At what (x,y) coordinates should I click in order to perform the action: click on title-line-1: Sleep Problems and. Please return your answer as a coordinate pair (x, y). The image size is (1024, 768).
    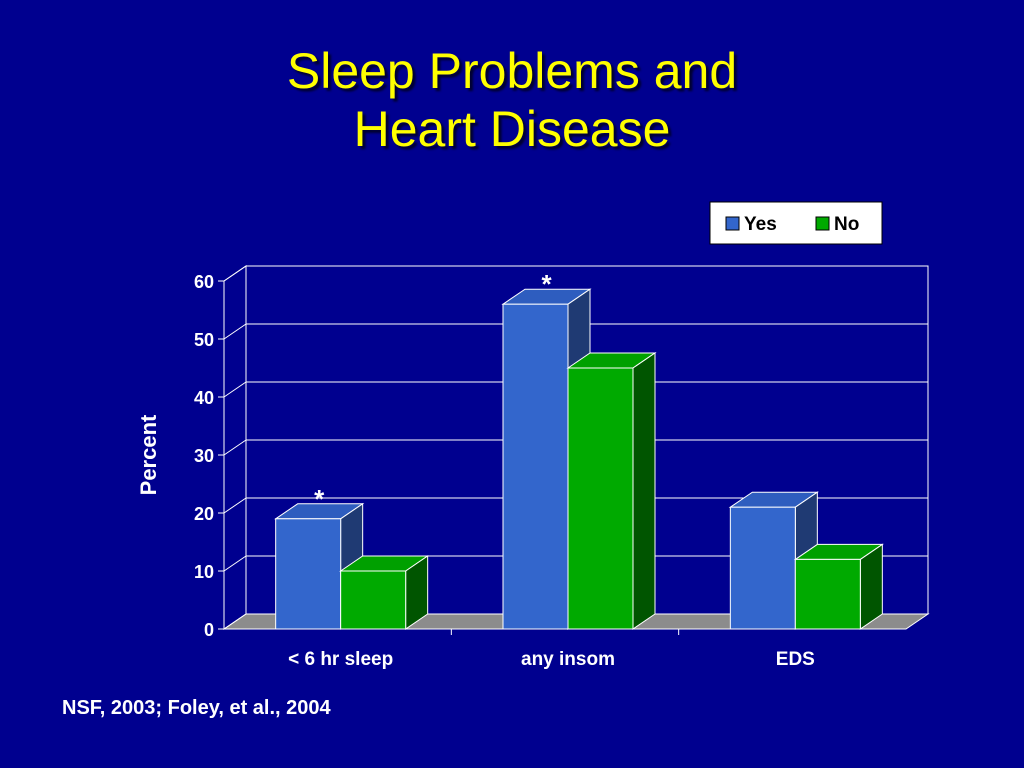
    Looking at the image, I should click on (512, 71).